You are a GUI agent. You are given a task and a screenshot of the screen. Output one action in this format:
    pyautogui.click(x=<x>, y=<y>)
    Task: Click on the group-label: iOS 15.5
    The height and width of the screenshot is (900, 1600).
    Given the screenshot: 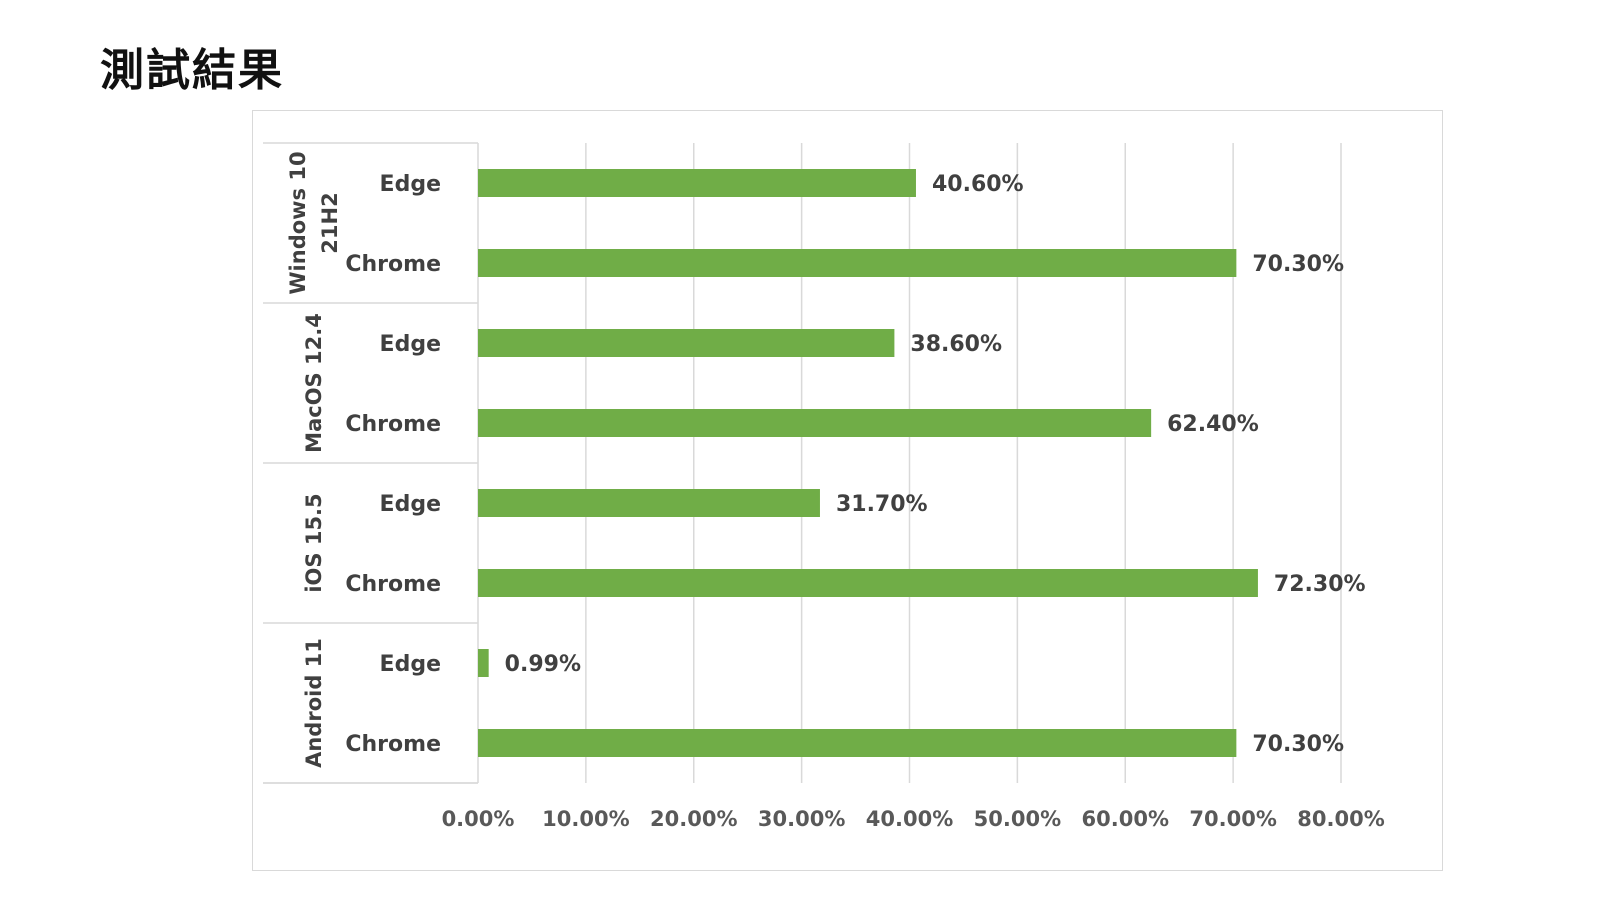 What is the action you would take?
    pyautogui.click(x=314, y=542)
    